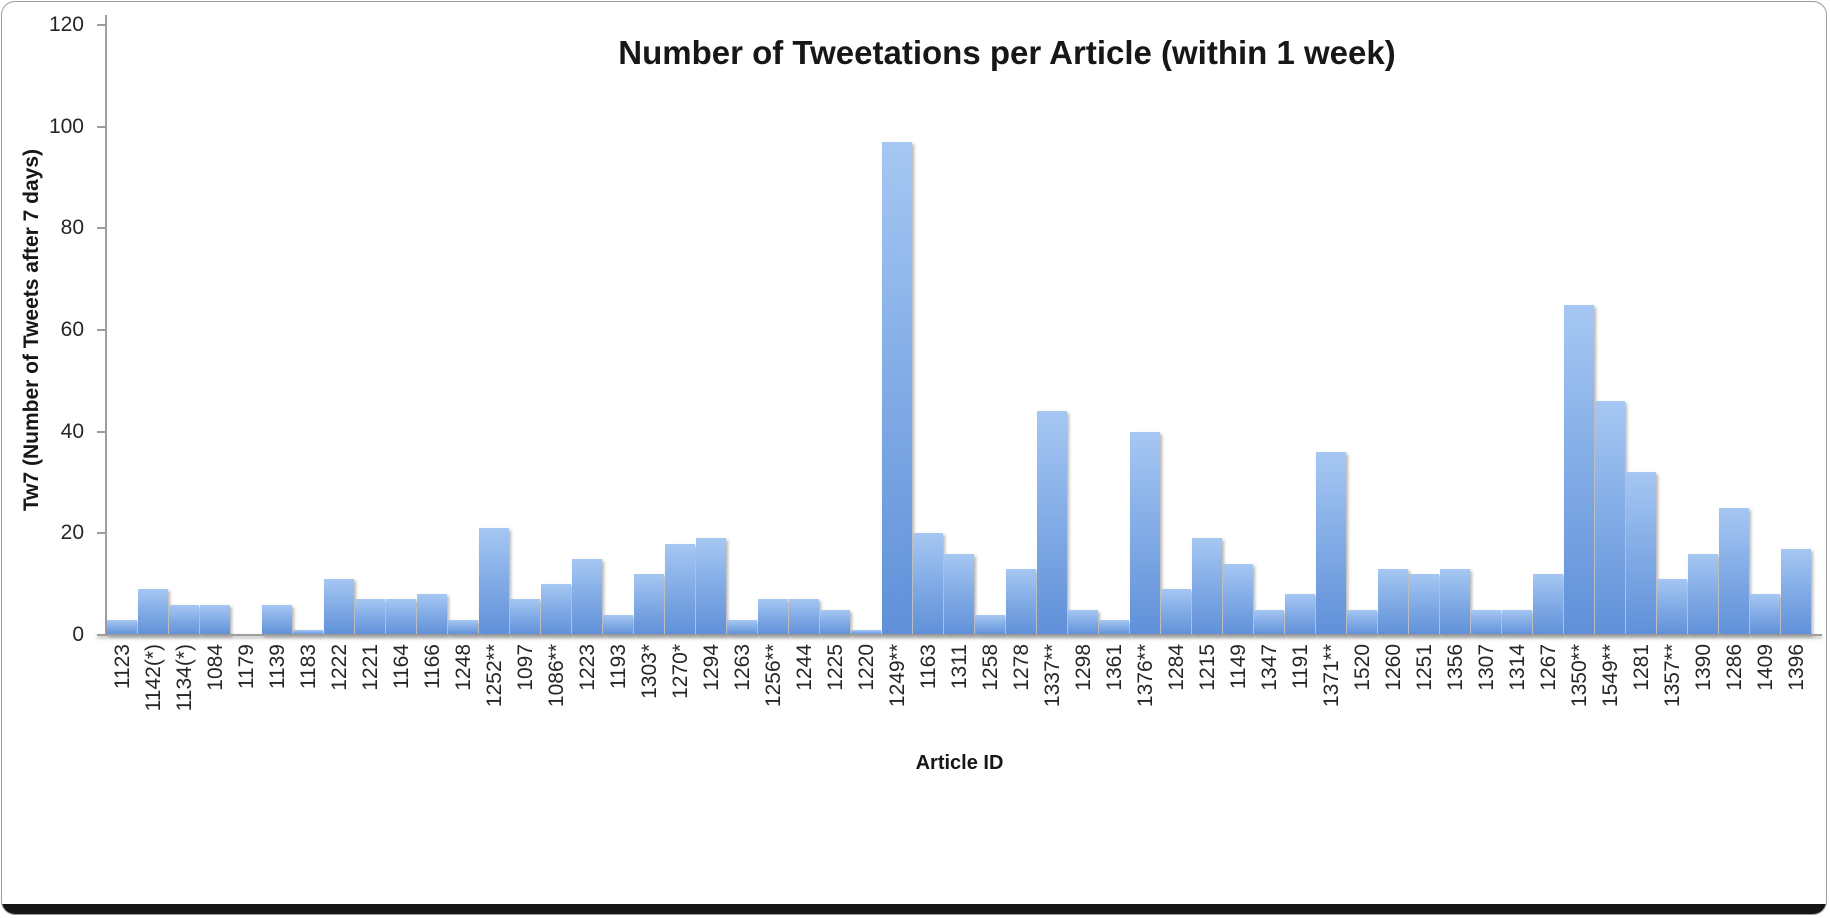 This screenshot has width=1830, height=918. I want to click on x-tick-label: 1249**, so click(897, 676).